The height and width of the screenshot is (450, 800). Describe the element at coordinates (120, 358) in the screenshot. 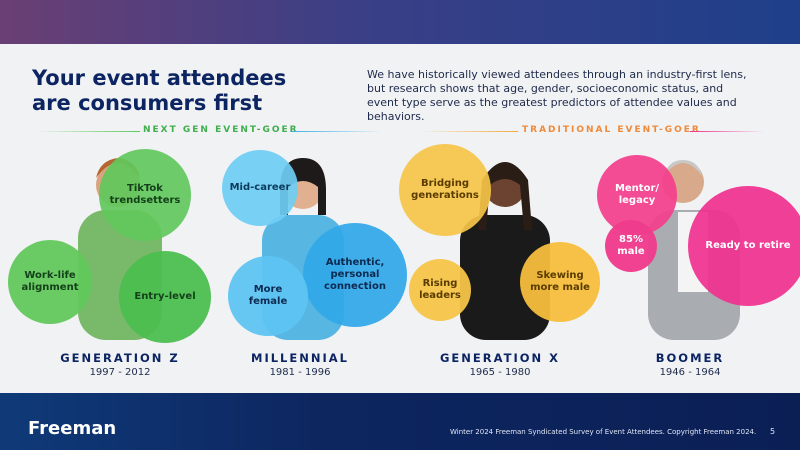

I see `generation-name: GENERATION Z` at that location.